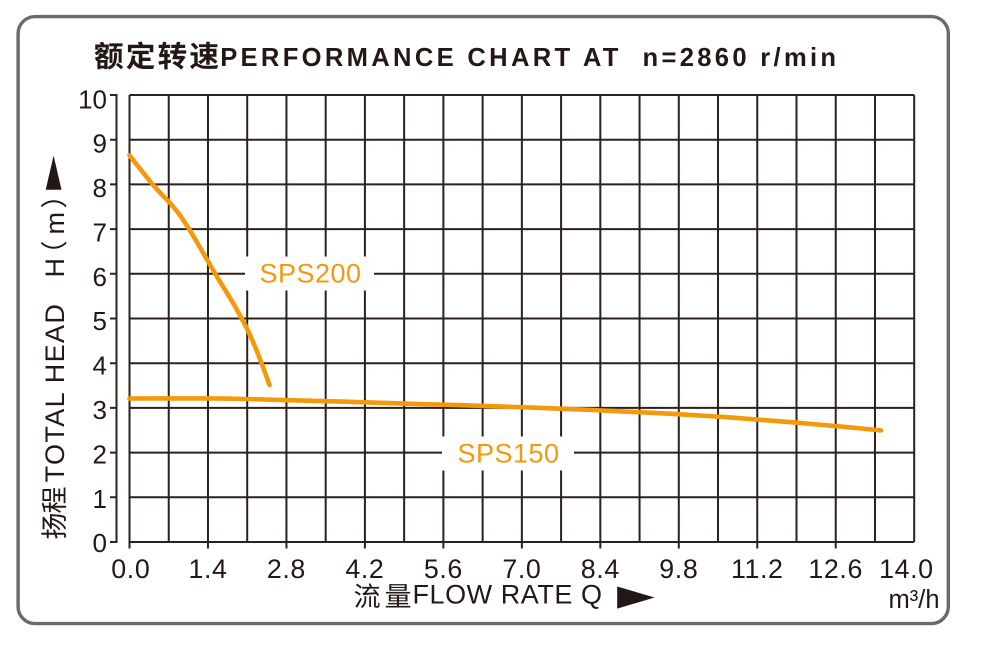 This screenshot has width=1000, height=646. I want to click on svg-text: 7.0, so click(521, 569).